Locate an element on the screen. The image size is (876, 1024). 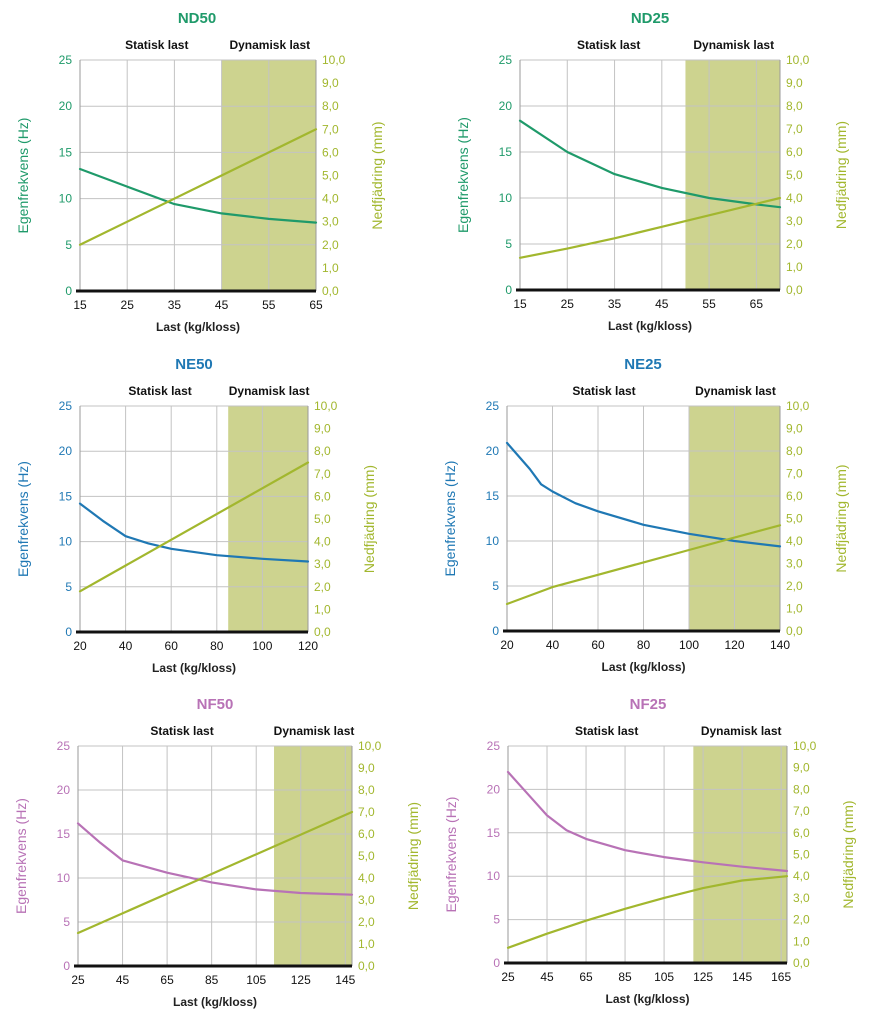
chart-title: ND25 is located at coordinates (650, 18).